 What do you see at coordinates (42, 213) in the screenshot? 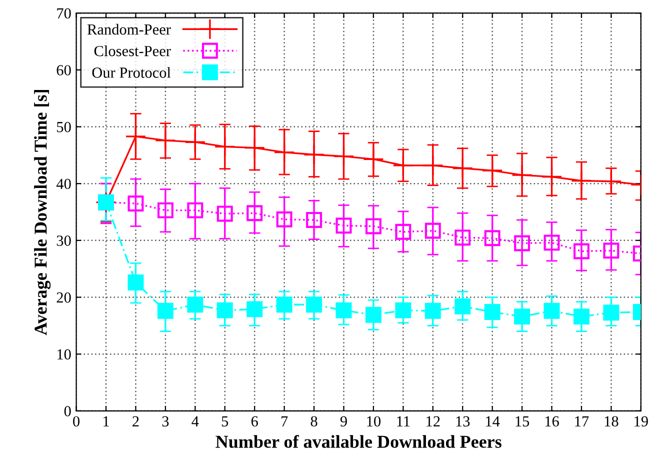
I see `y-axis-title: Average File Download Time [s]` at bounding box center [42, 213].